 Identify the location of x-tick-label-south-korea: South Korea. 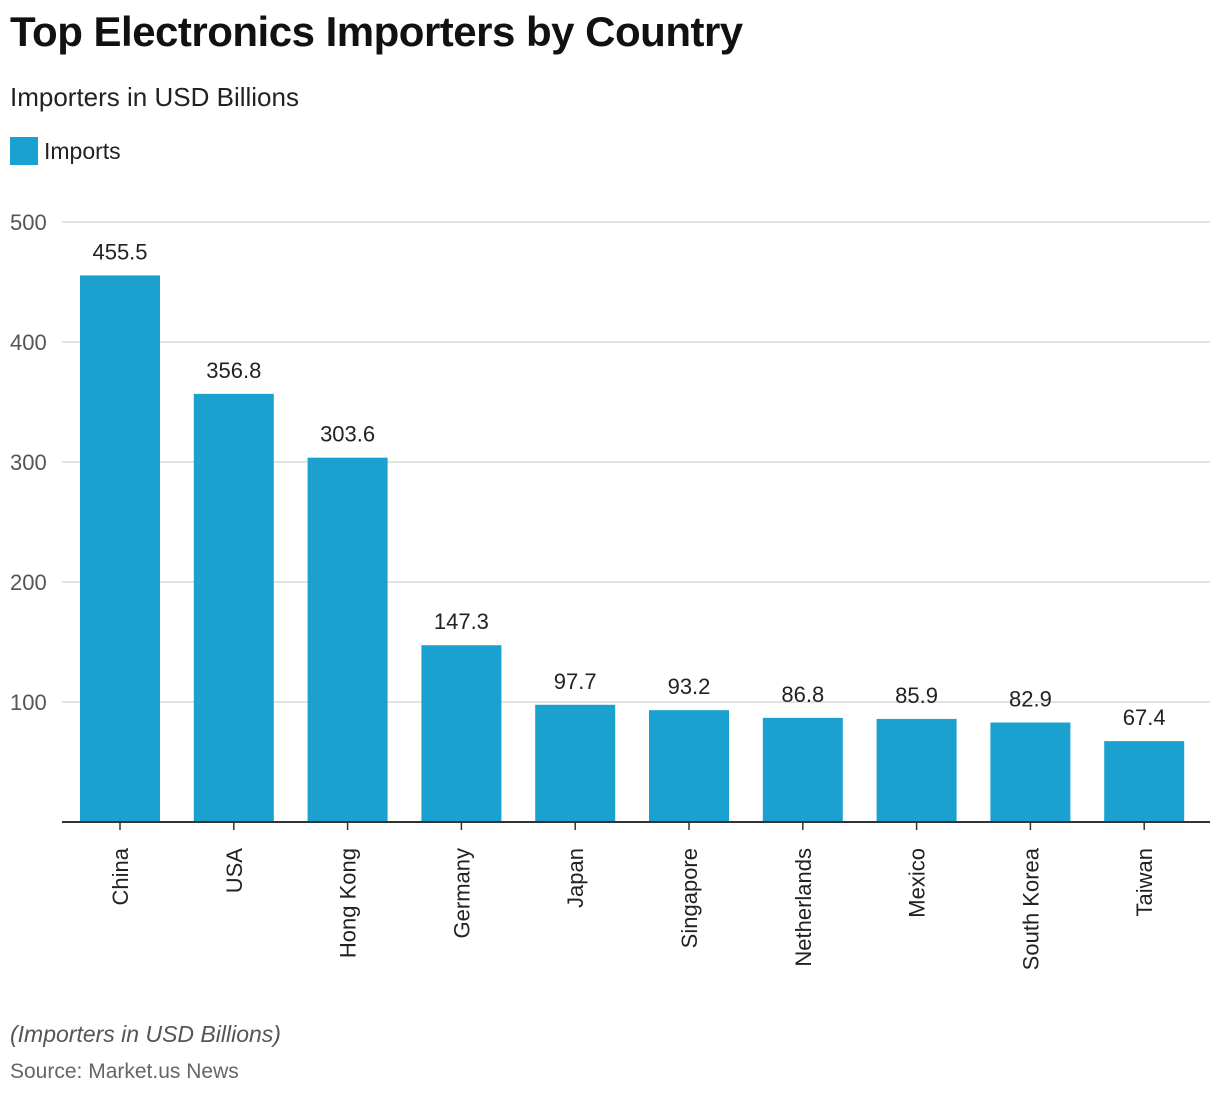
(1030, 908).